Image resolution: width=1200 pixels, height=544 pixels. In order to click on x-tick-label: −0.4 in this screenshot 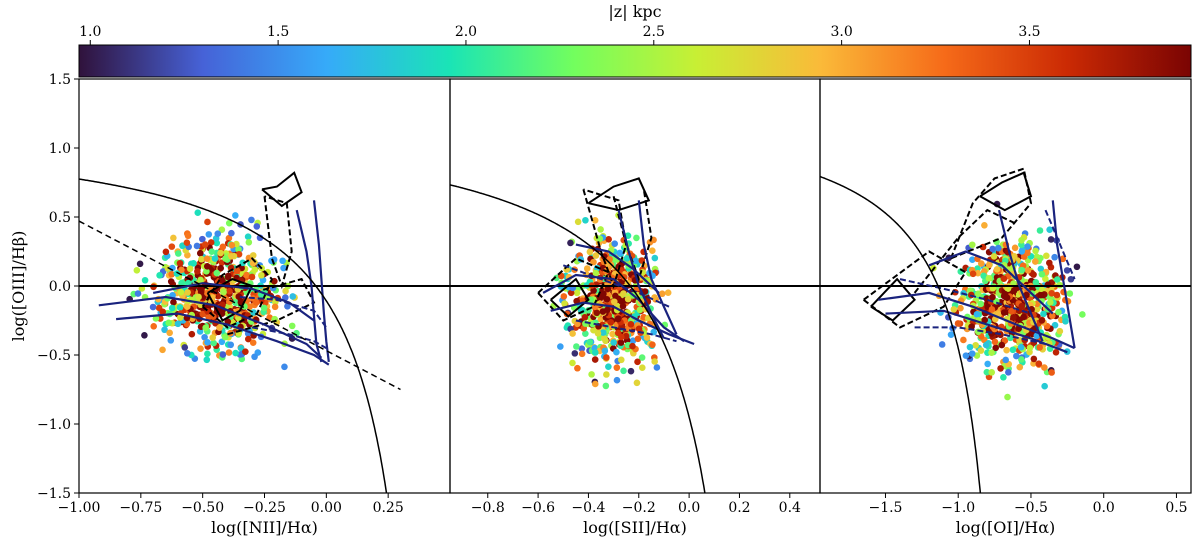, I will do `click(588, 508)`.